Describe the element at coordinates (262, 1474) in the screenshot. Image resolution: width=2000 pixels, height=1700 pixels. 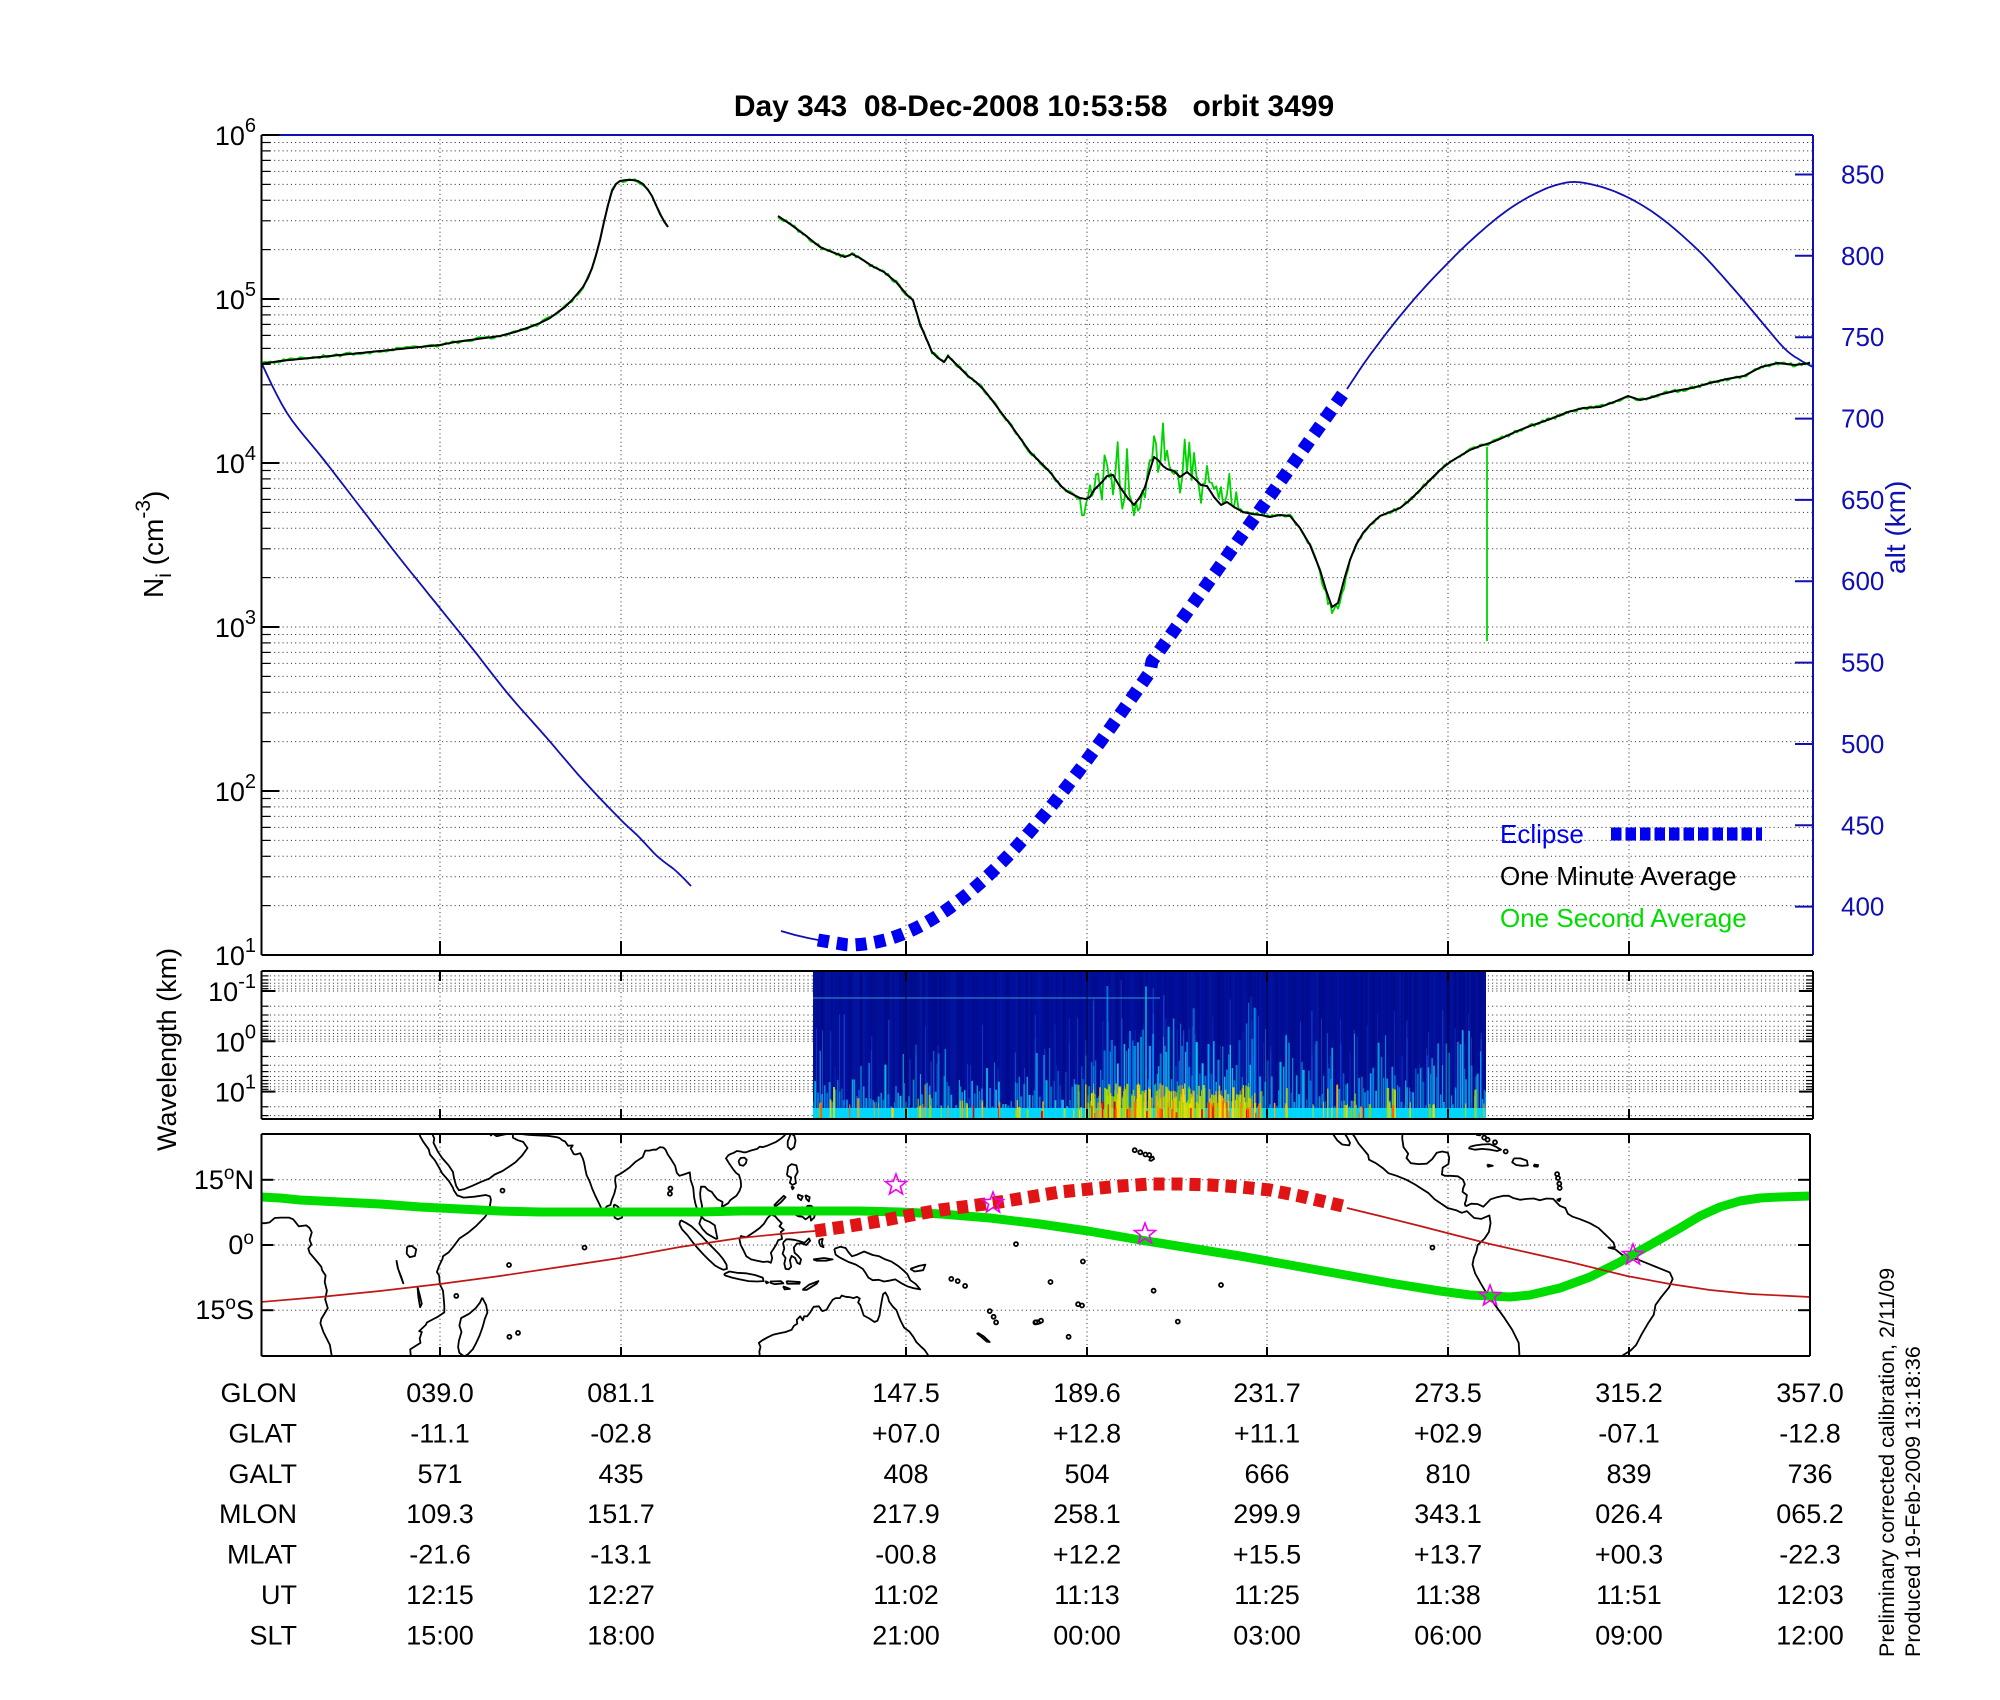
I see `svg-text: GALT` at that location.